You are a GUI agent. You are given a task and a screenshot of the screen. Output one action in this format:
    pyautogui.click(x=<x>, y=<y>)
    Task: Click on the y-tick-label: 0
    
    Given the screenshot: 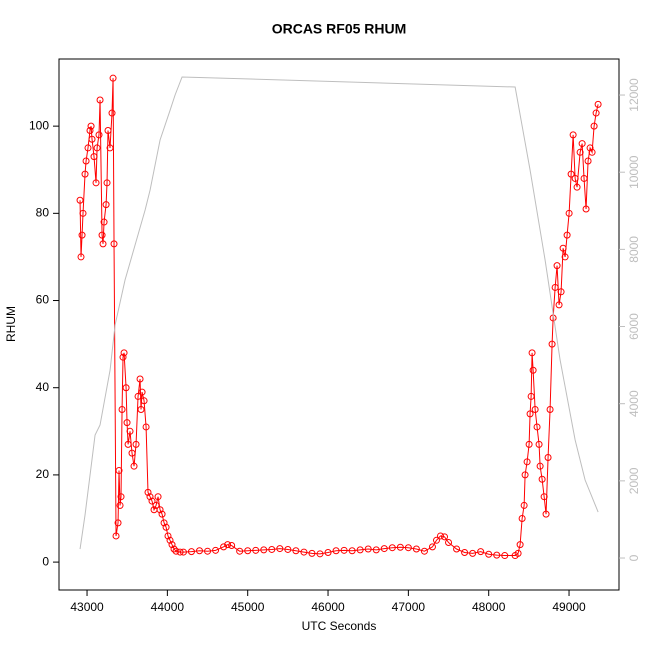 What is the action you would take?
    pyautogui.click(x=45, y=561)
    